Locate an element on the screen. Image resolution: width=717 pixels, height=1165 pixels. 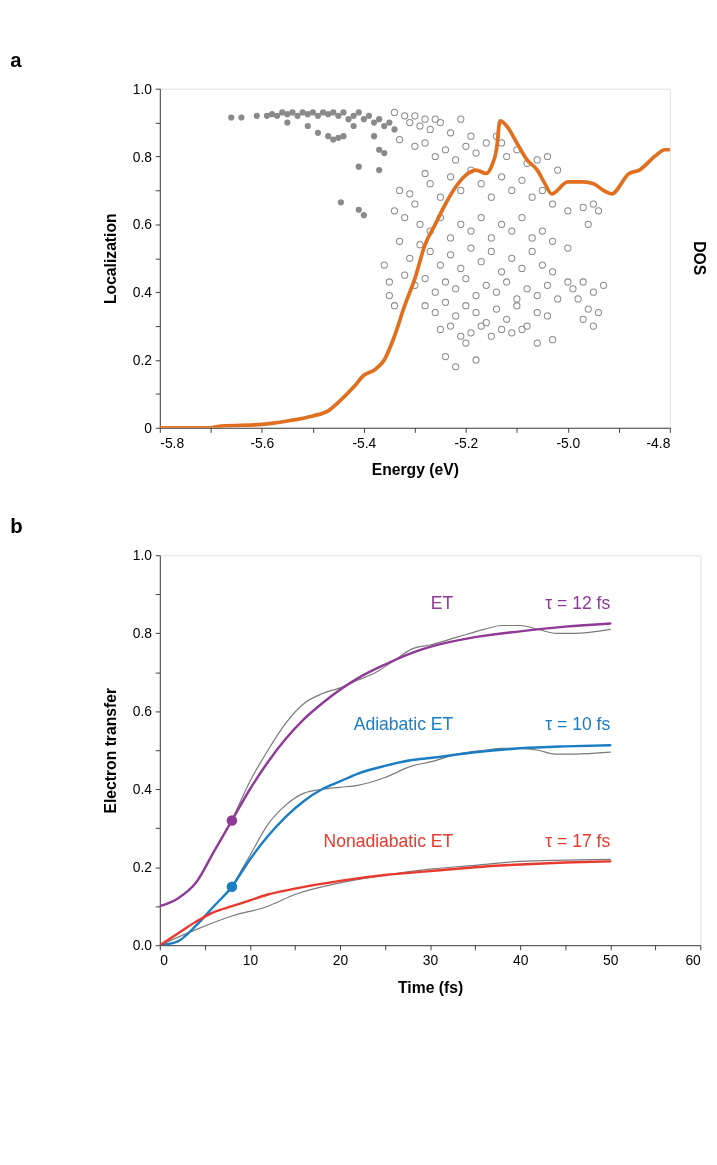
chart-title: b is located at coordinates (16, 526).